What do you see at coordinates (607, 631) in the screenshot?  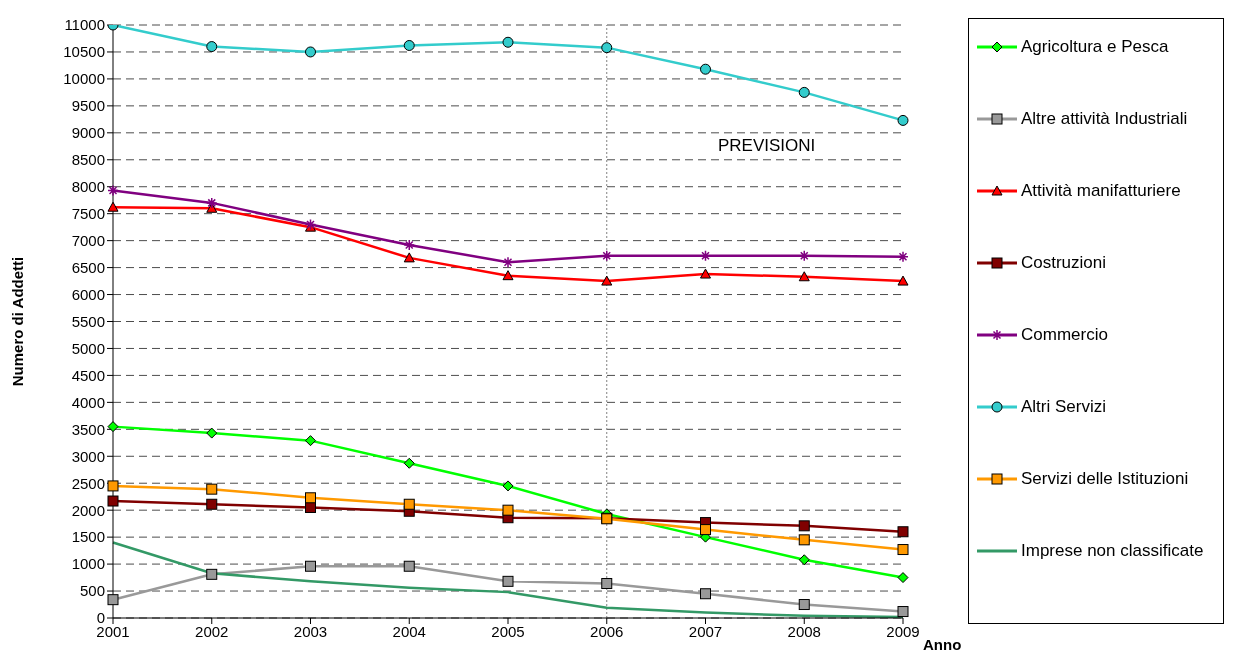 I see `x-tick-label: 2006` at bounding box center [607, 631].